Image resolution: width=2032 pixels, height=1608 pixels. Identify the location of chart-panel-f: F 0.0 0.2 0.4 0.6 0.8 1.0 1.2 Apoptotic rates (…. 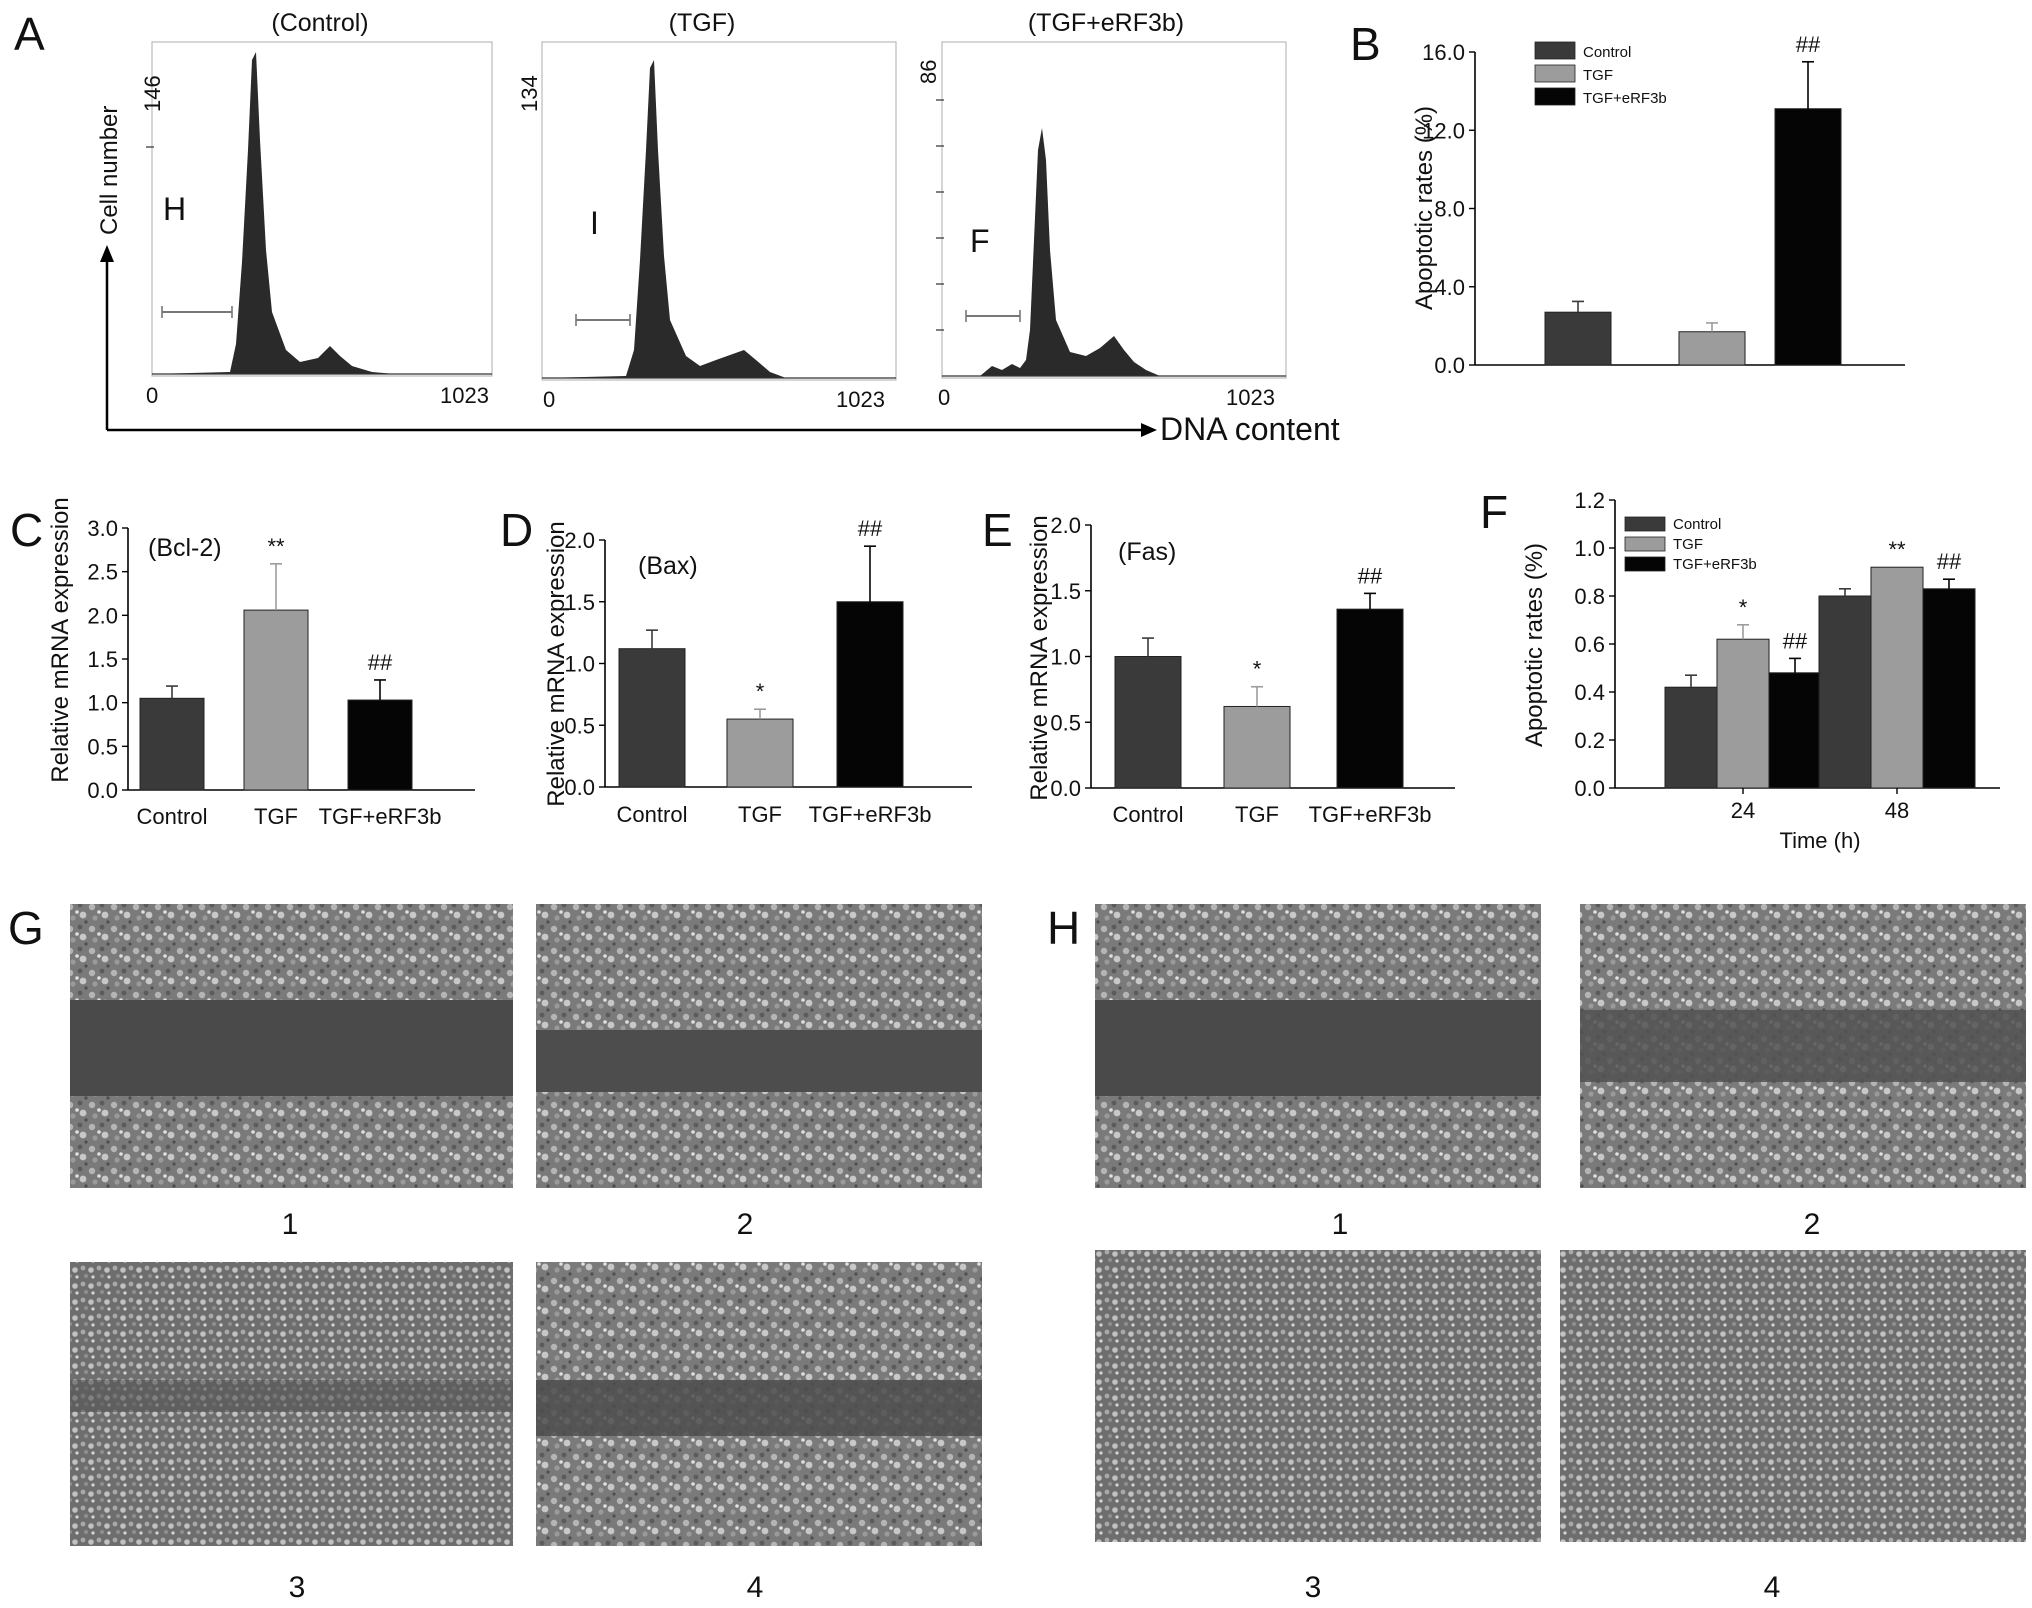
(1740, 669).